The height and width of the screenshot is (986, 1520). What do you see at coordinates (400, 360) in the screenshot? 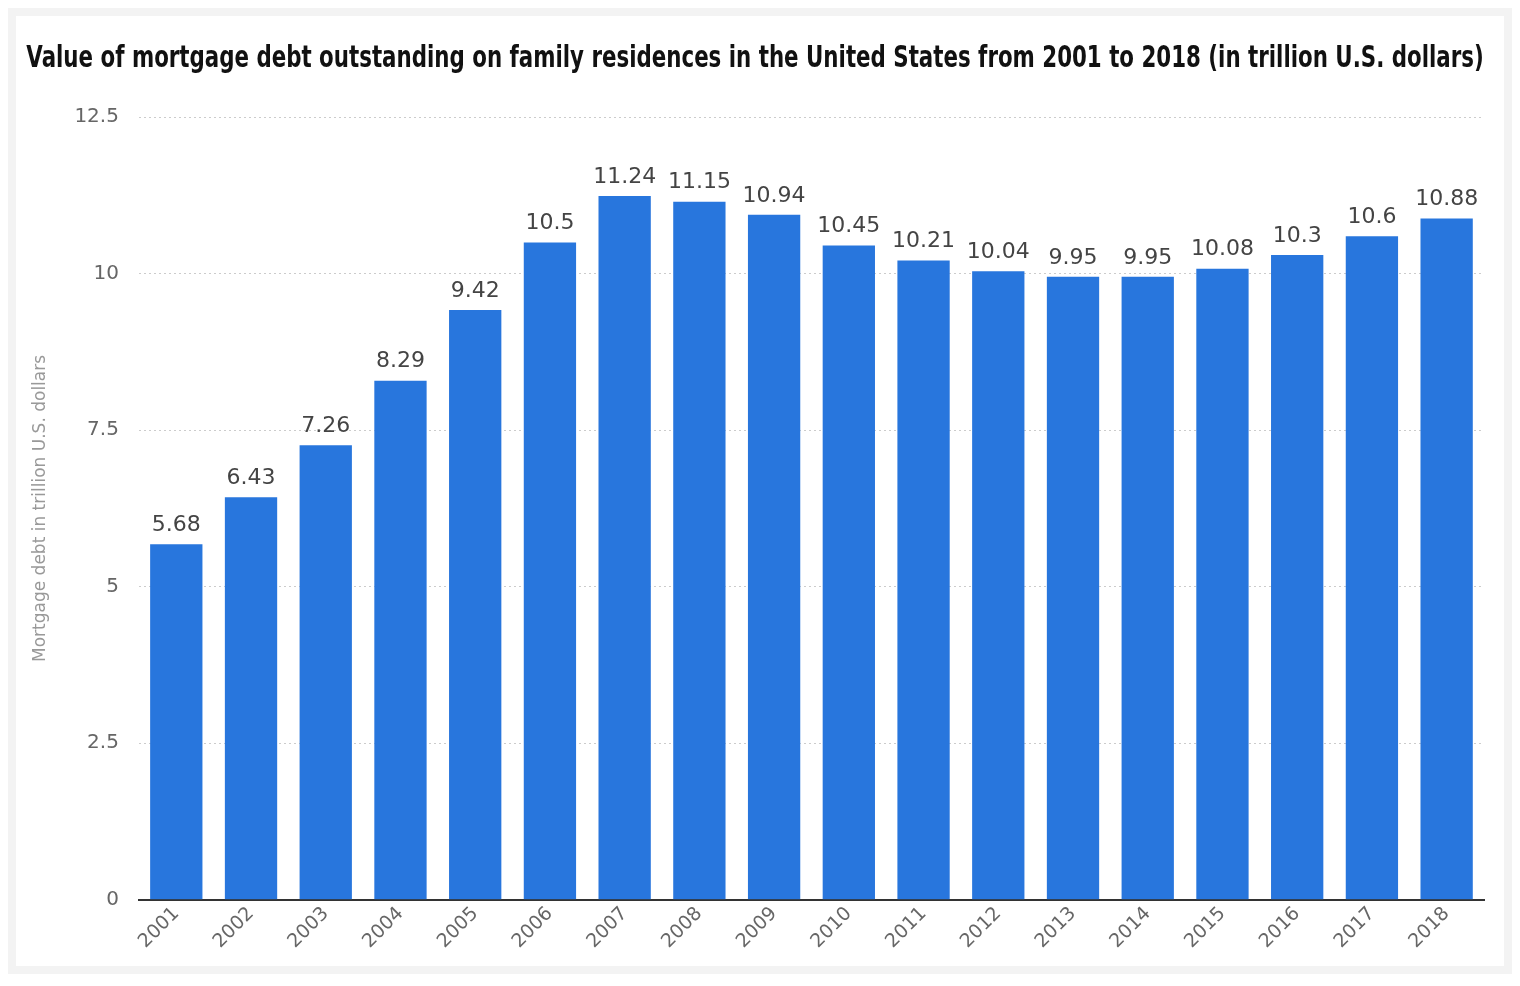
I see `data-label: 8.29` at bounding box center [400, 360].